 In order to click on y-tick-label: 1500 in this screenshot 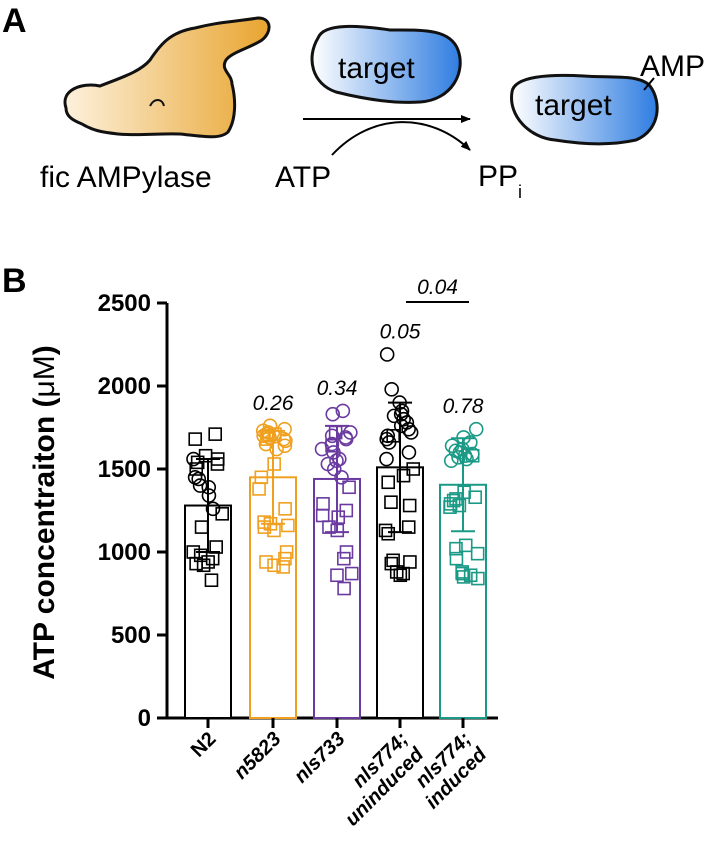, I will do `click(124, 469)`.